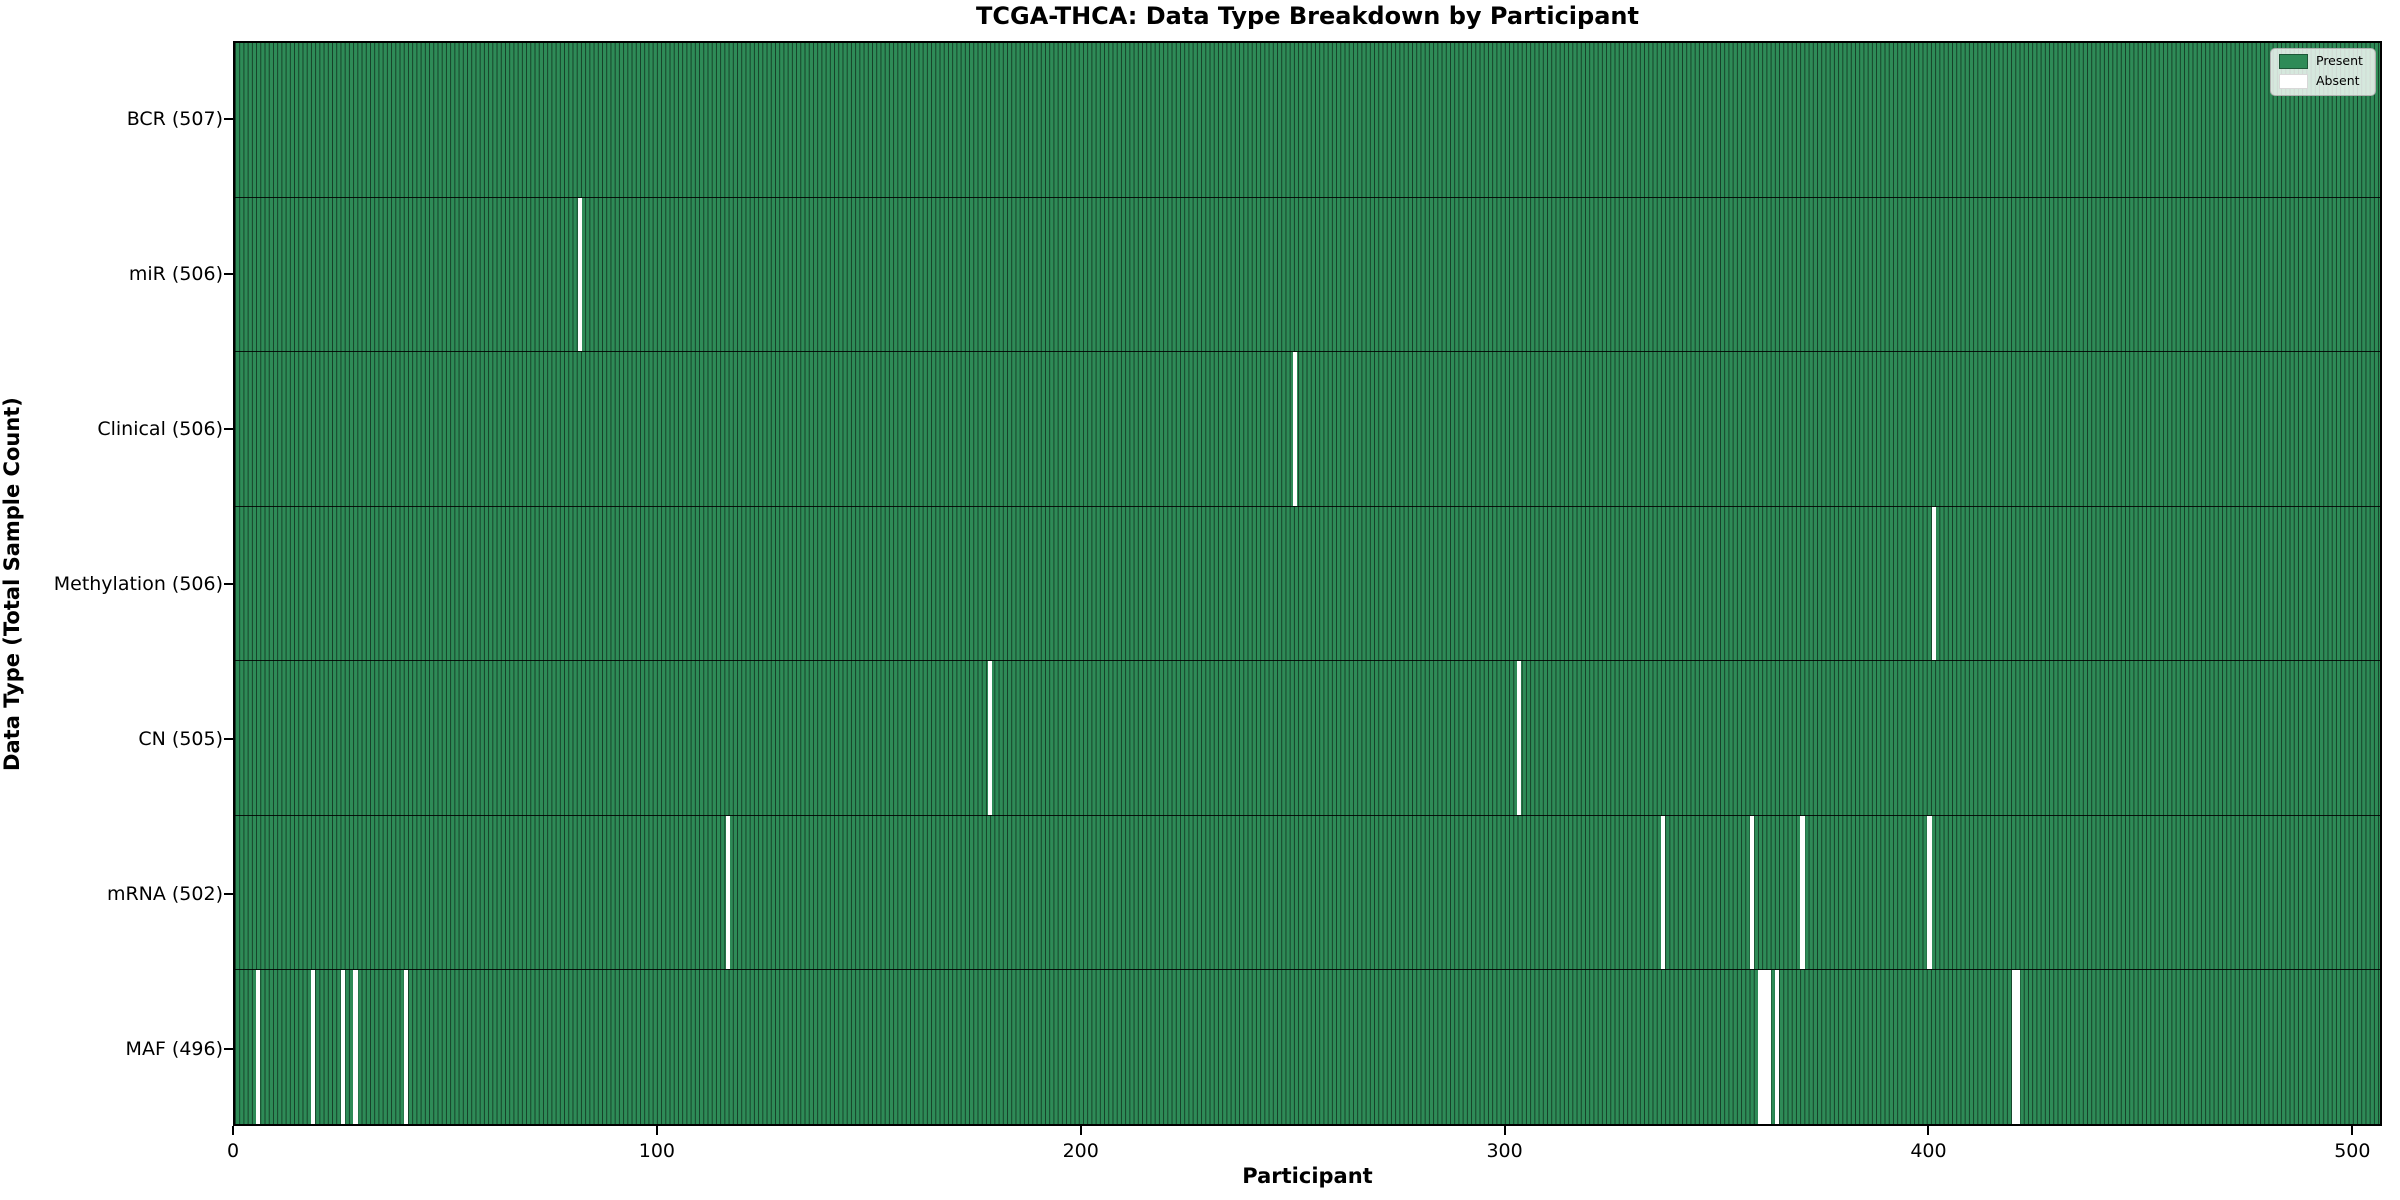 The image size is (2400, 1200). I want to click on legend-entry-present: Present, so click(2323, 61).